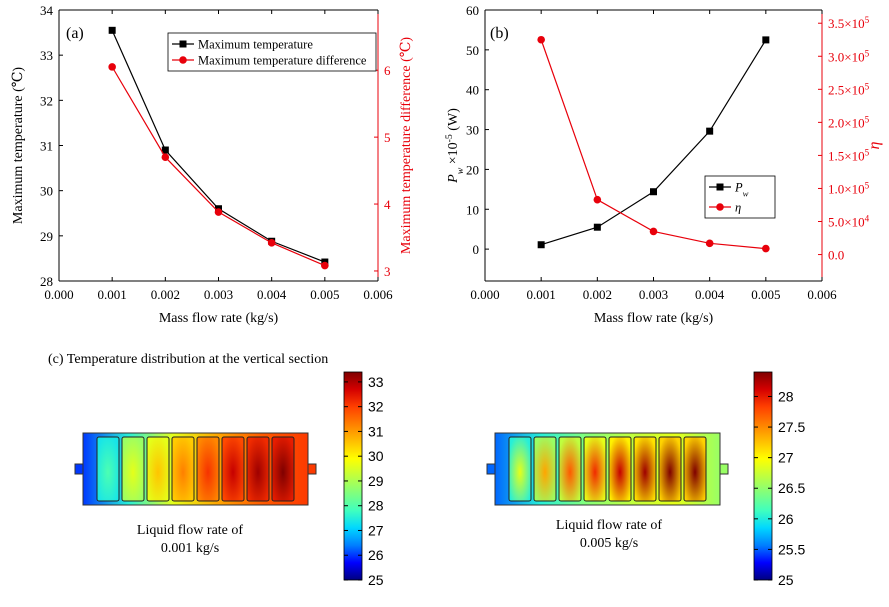  What do you see at coordinates (363, 479) in the screenshot?
I see `left-colorbar: 33 32 31 30 29 28 27 26 25` at bounding box center [363, 479].